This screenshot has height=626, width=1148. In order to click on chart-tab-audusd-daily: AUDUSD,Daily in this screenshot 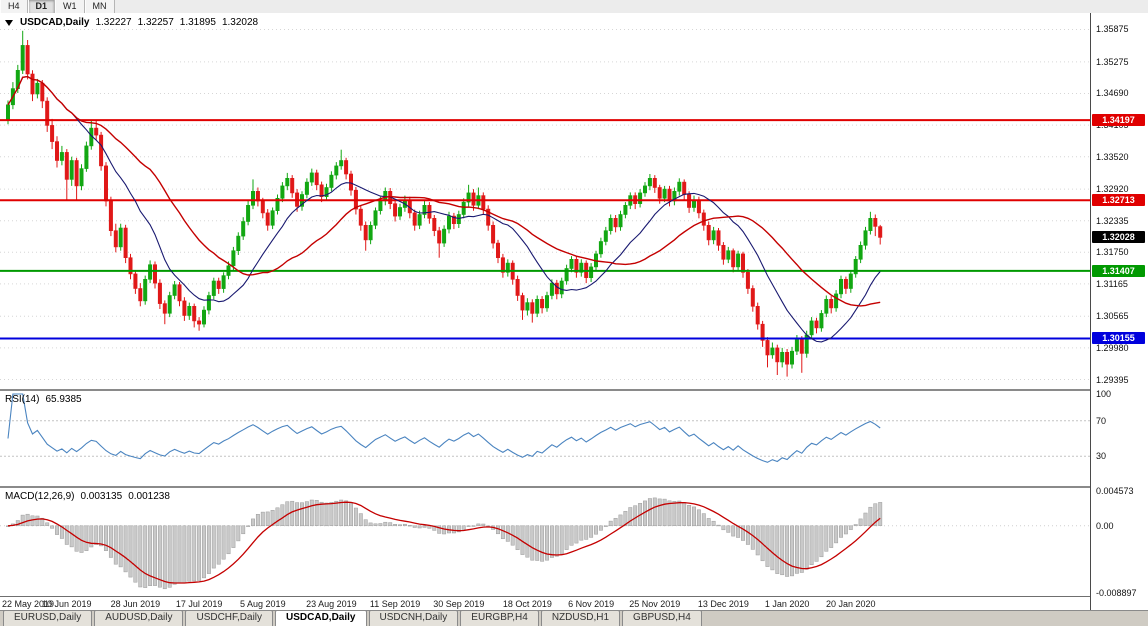, I will do `click(139, 618)`.